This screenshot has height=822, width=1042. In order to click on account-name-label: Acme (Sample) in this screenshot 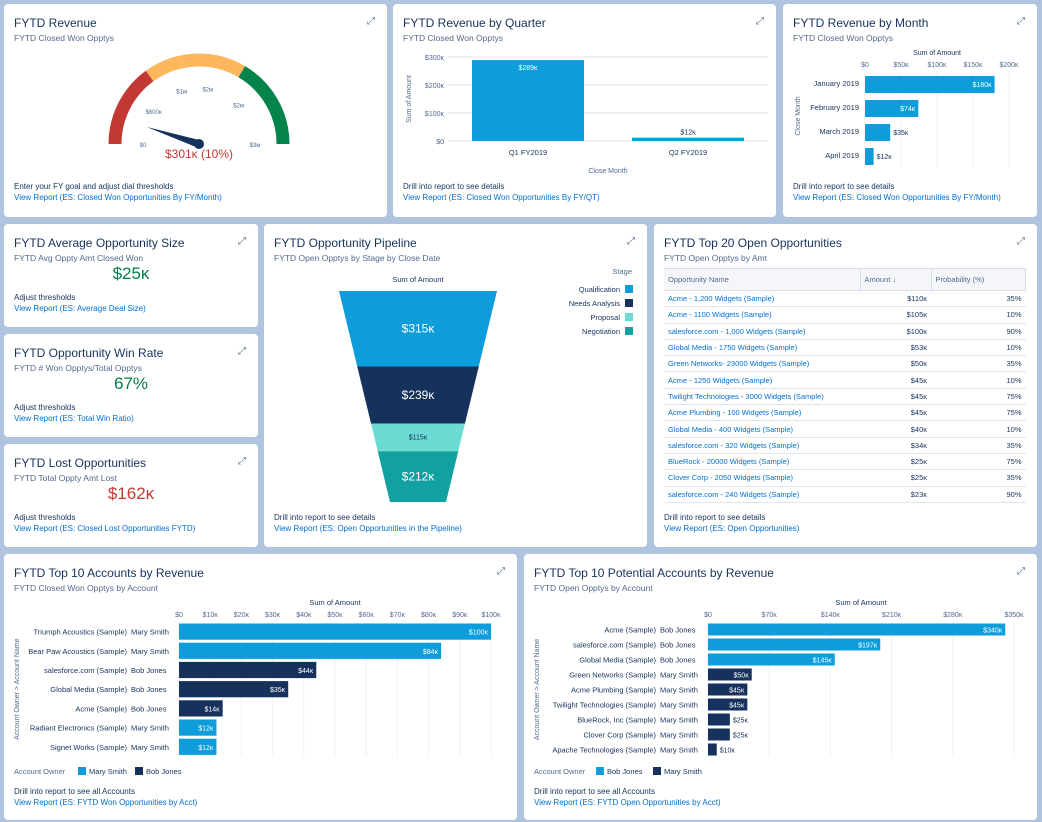, I will do `click(101, 708)`.